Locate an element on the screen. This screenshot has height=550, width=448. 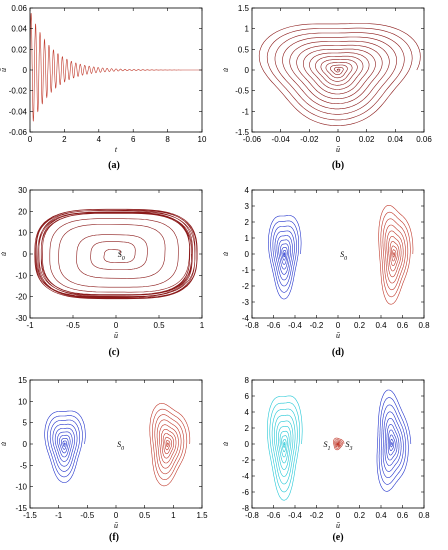
plot-area-c is located at coordinates (116, 254).